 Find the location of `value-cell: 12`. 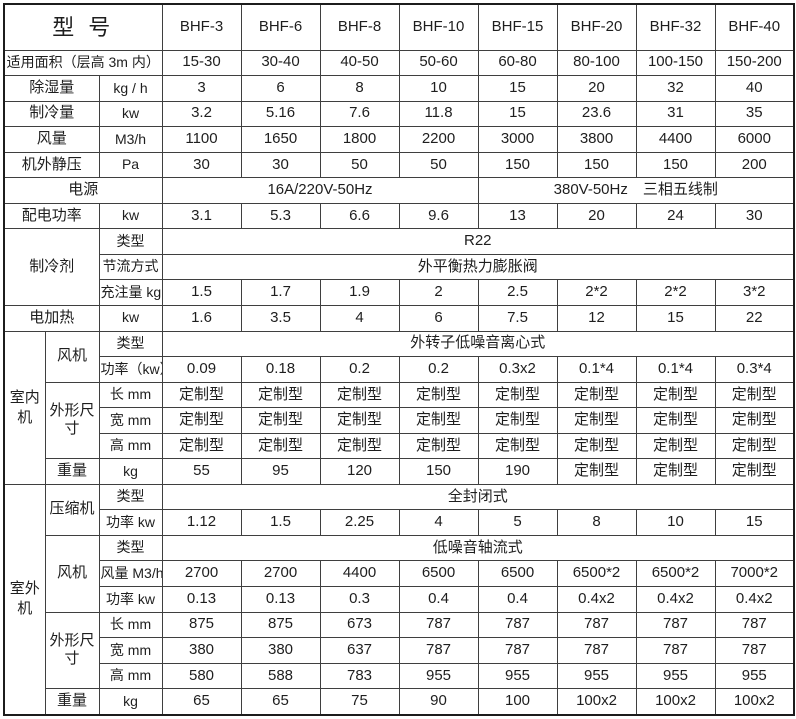

value-cell: 12 is located at coordinates (596, 318).